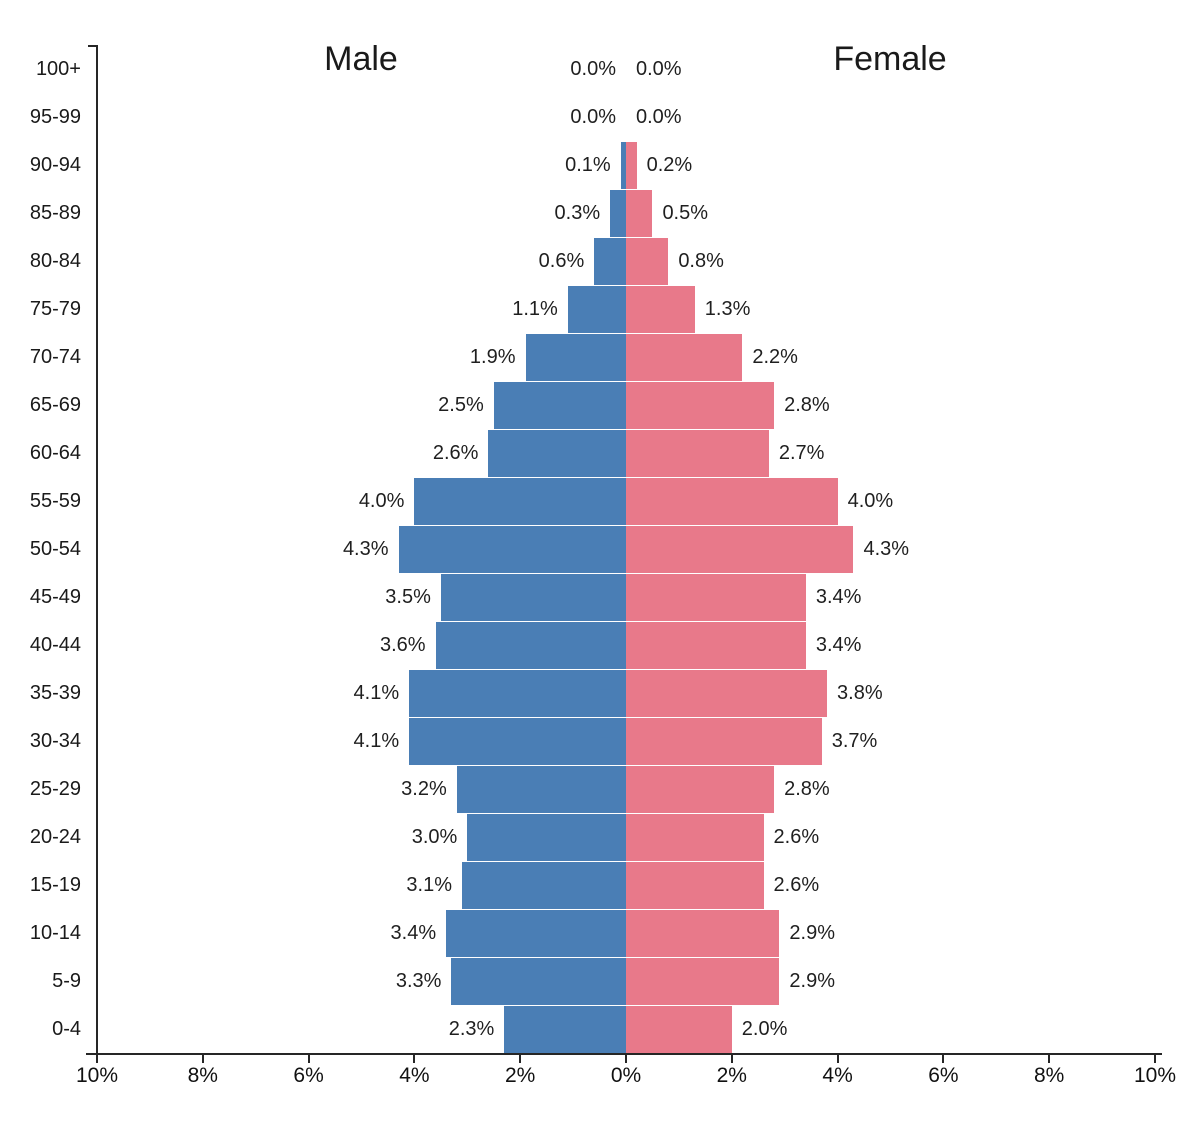 This screenshot has width=1200, height=1130. What do you see at coordinates (55, 884) in the screenshot?
I see `age-group-label: 15-19` at bounding box center [55, 884].